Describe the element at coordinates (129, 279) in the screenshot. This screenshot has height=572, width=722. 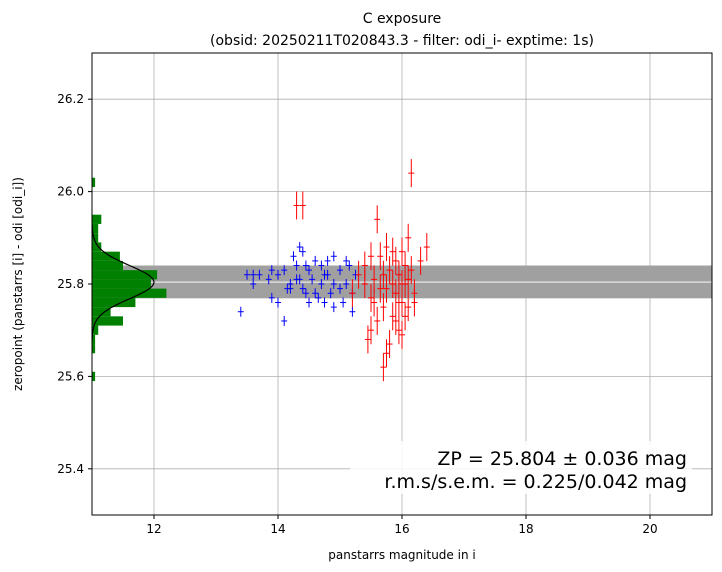
I see `zeropoint-histogram` at that location.